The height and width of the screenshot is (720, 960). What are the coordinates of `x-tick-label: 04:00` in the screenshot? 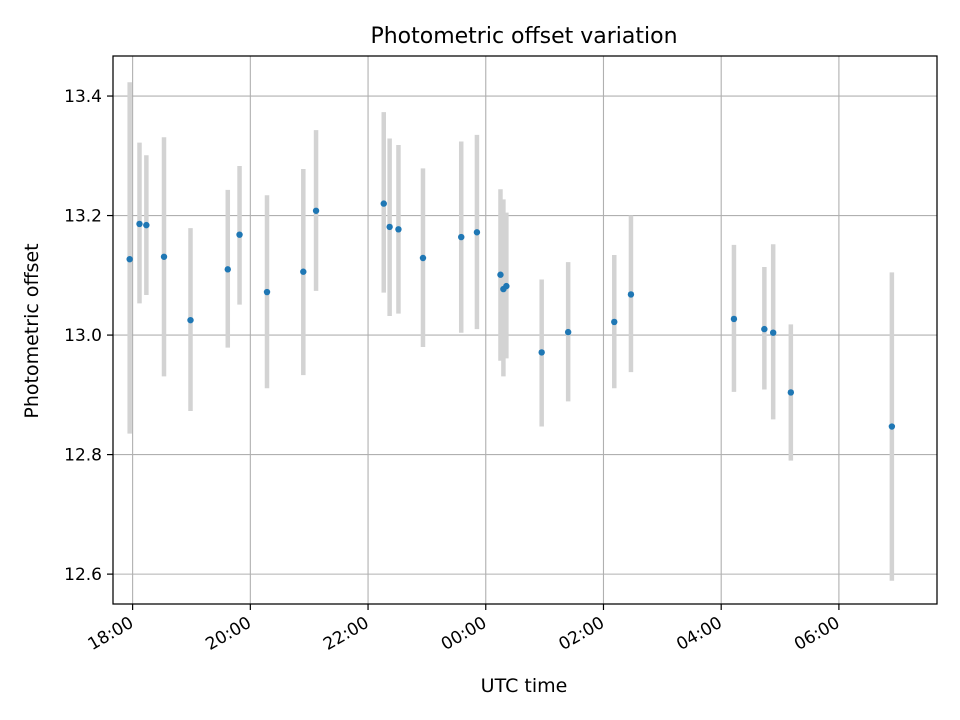 It's located at (699, 634).